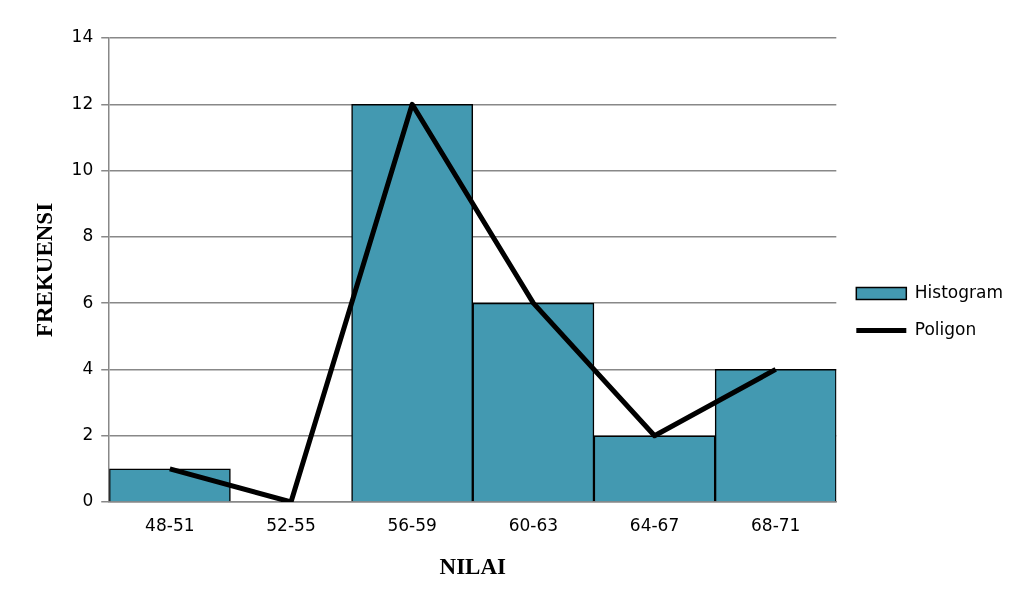 The image size is (1033, 606). I want to click on y-tick-label: 4, so click(88, 367).